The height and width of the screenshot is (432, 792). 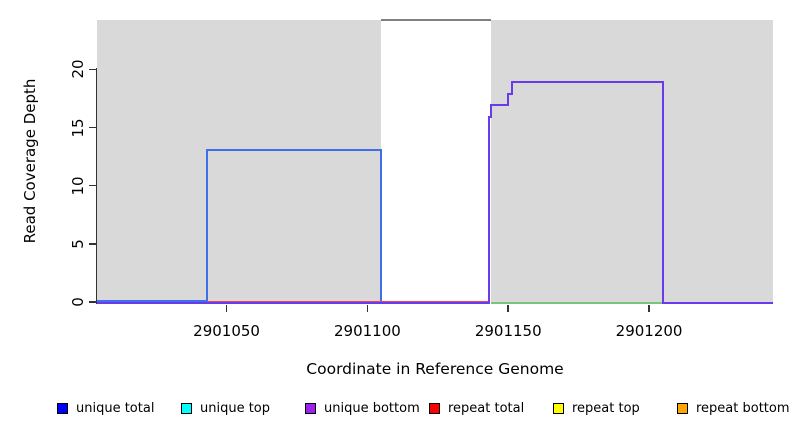 I want to click on y-axis-line, so click(x=96, y=186).